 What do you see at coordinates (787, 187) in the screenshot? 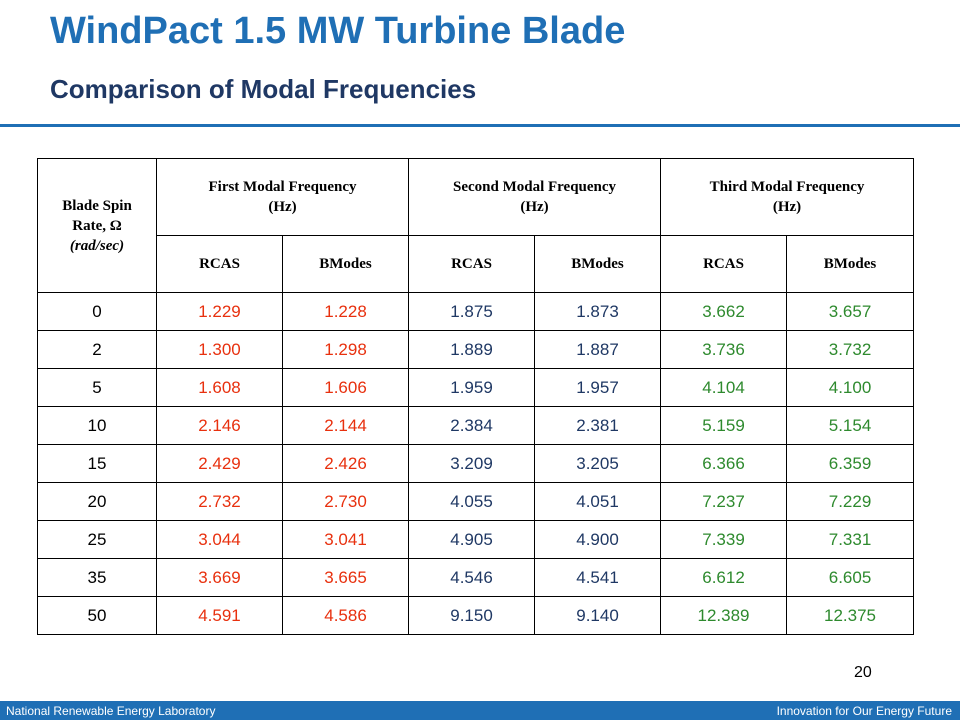
I see `third-modal-header-line1: Third Modal Frequency` at bounding box center [787, 187].